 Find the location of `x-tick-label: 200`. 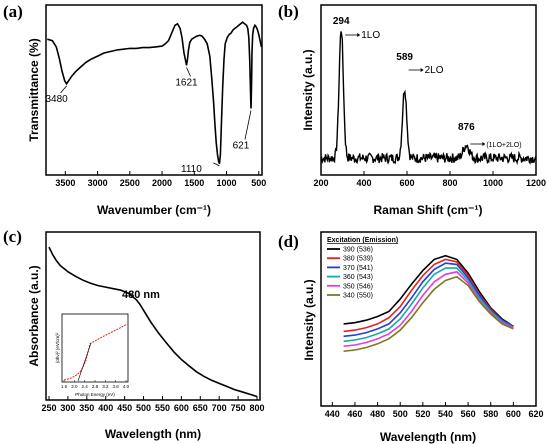

x-tick-label: 200 is located at coordinates (320, 183).